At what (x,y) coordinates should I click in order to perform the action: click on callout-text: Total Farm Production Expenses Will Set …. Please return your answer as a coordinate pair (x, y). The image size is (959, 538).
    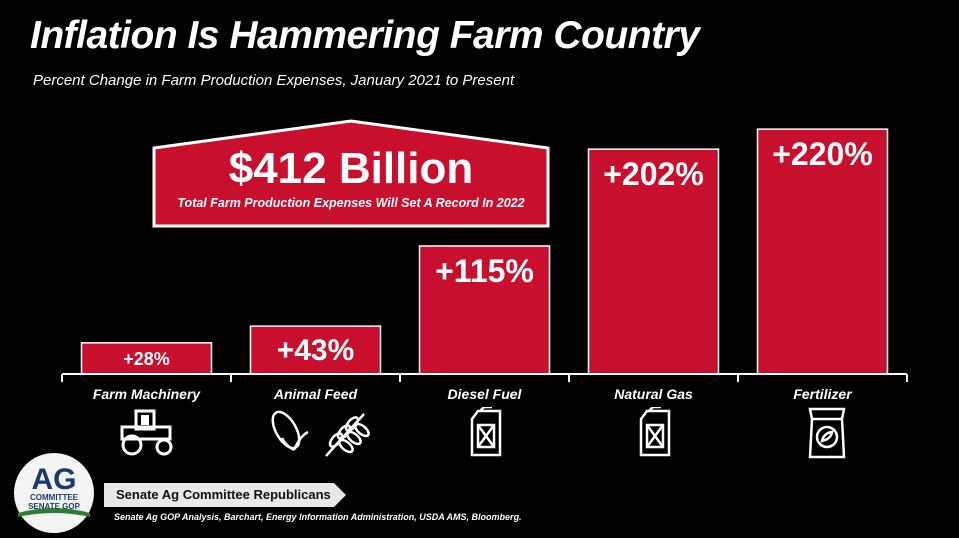
    Looking at the image, I should click on (351, 203).